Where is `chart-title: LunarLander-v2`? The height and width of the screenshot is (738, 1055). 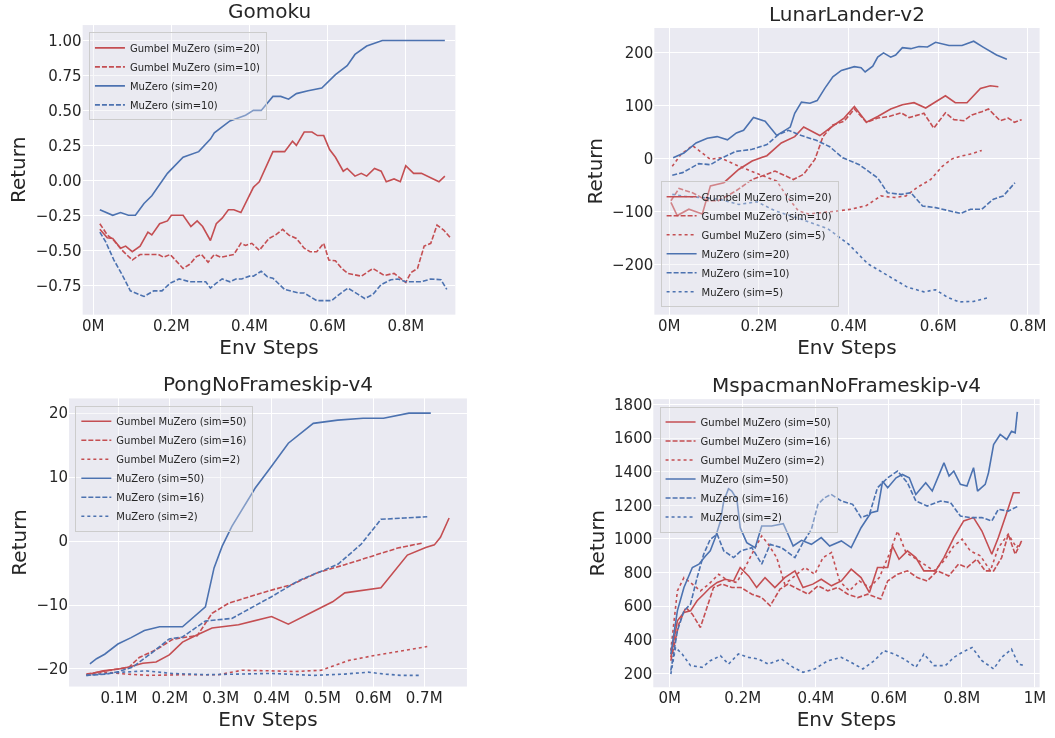 chart-title: LunarLander-v2 is located at coordinates (847, 14).